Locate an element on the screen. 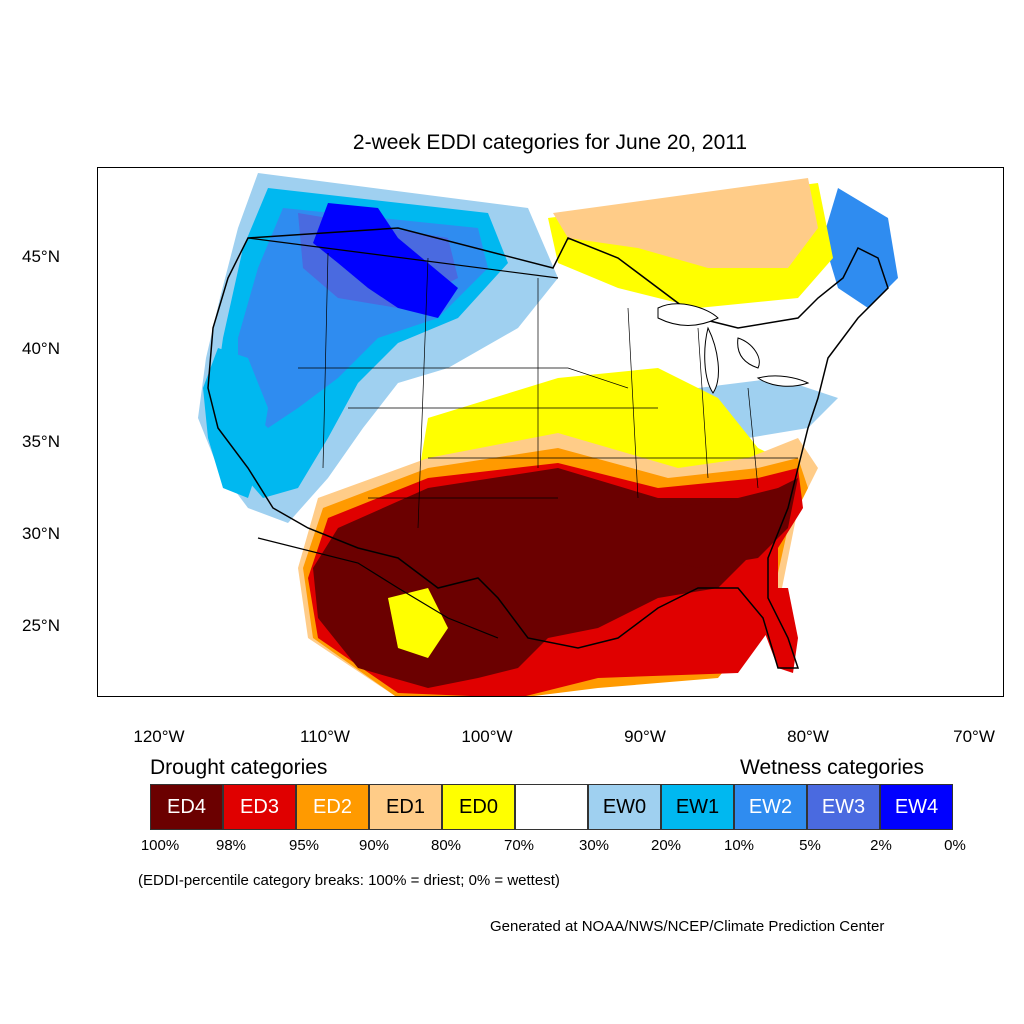  state-borders is located at coordinates (548, 390).